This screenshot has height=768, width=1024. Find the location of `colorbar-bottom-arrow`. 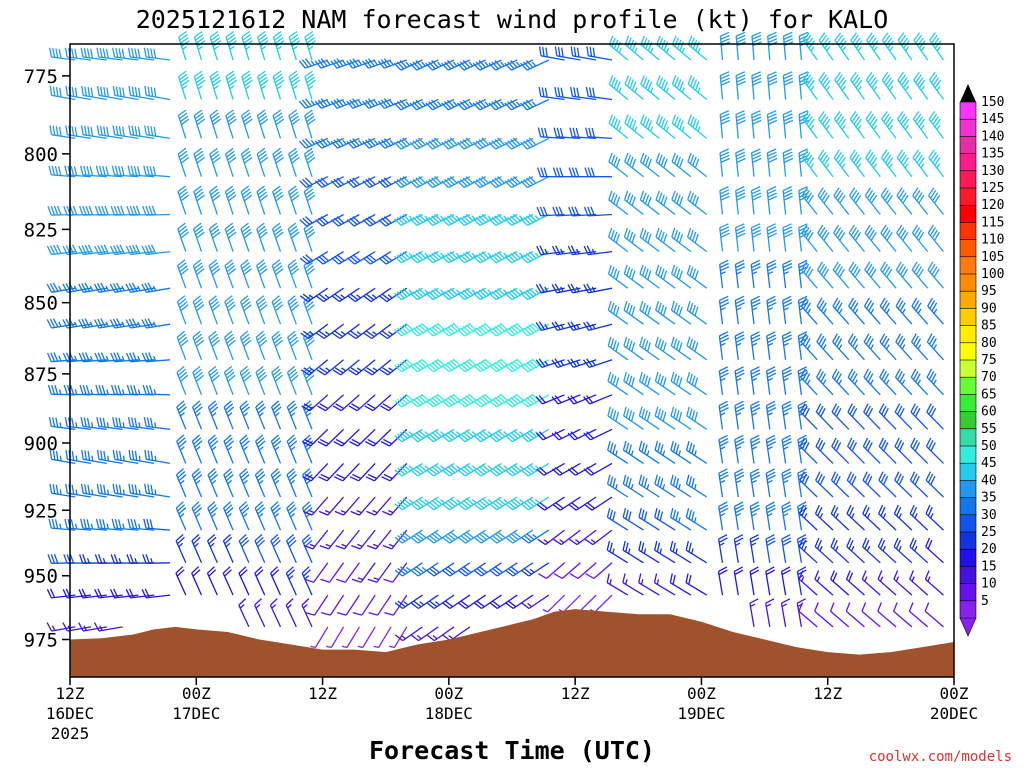

colorbar-bottom-arrow is located at coordinates (968, 627).